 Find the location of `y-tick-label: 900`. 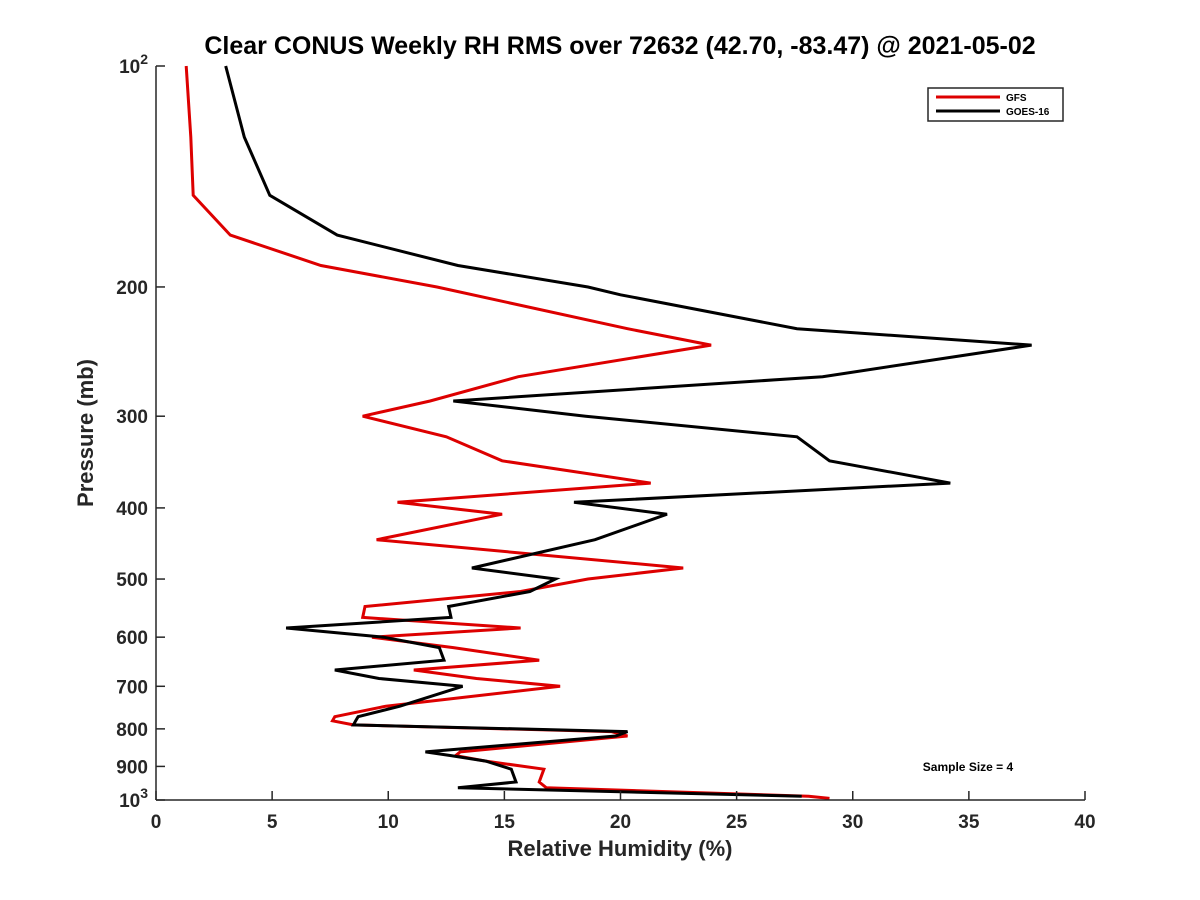

y-tick-label: 900 is located at coordinates (132, 767).